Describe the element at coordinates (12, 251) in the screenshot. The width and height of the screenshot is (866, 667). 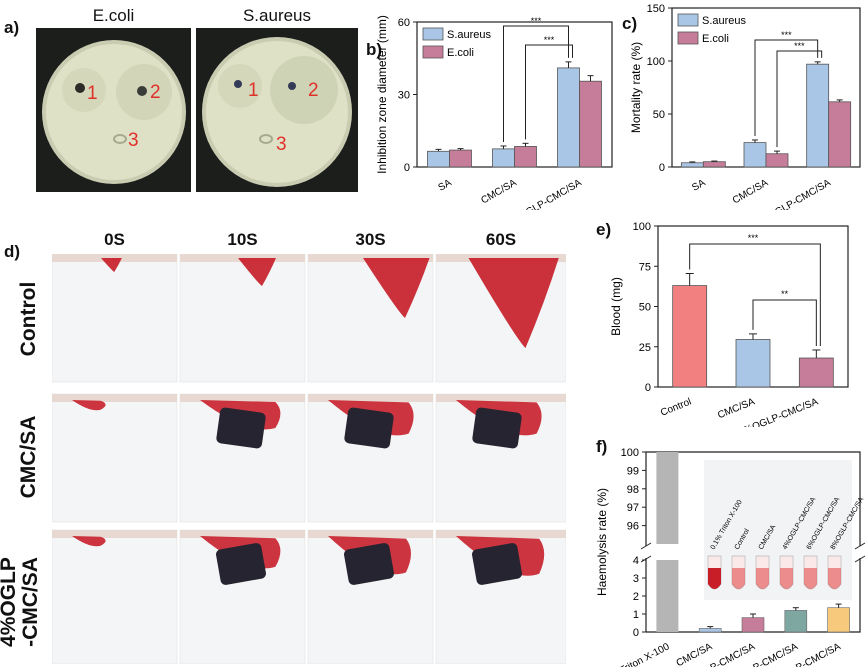
I see `panel-d-label: d)` at that location.